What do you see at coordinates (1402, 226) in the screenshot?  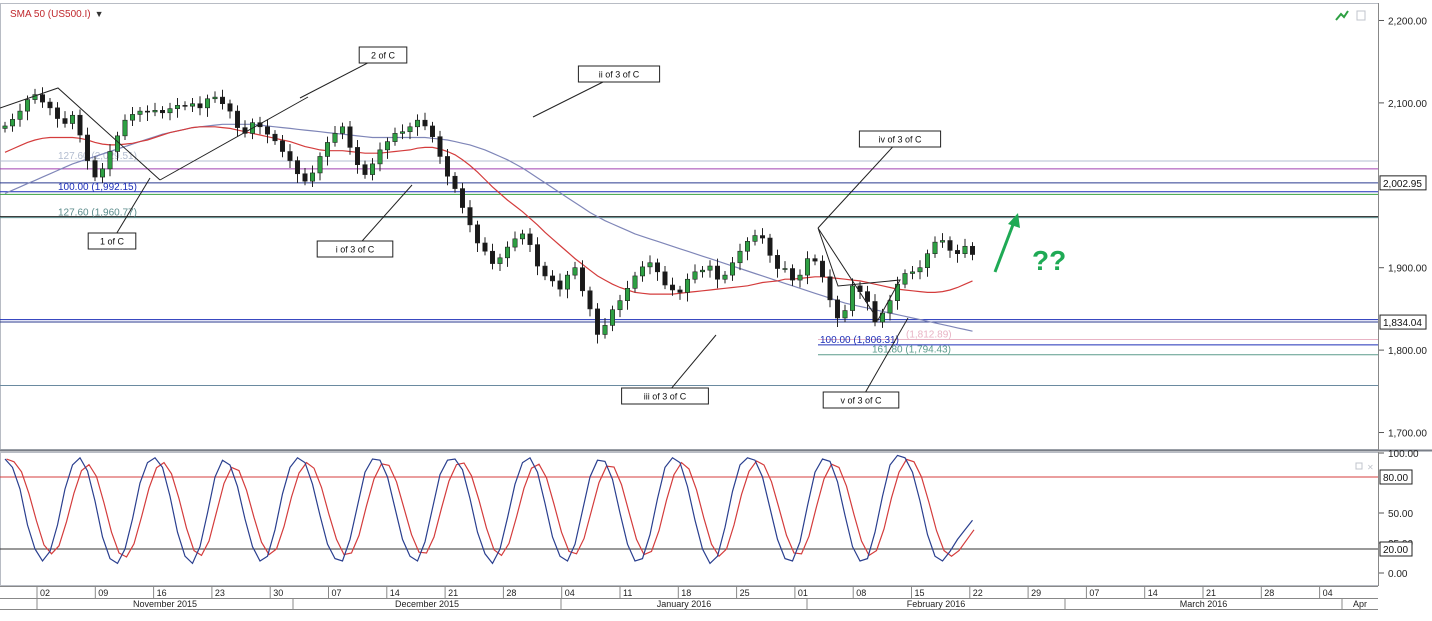 I see `price-axis: 2,200.00 2,100.00 1,900.00 1,800.00 1,700.00` at bounding box center [1402, 226].